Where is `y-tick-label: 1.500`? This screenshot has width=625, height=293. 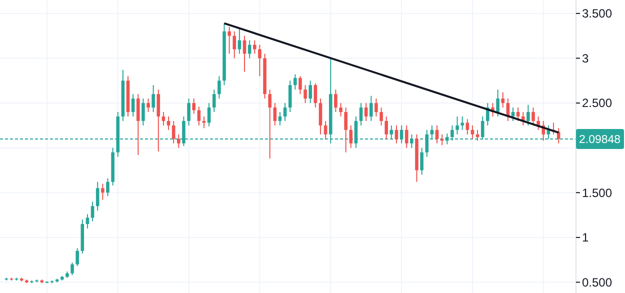
y-tick-label: 1.500 is located at coordinates (597, 193).